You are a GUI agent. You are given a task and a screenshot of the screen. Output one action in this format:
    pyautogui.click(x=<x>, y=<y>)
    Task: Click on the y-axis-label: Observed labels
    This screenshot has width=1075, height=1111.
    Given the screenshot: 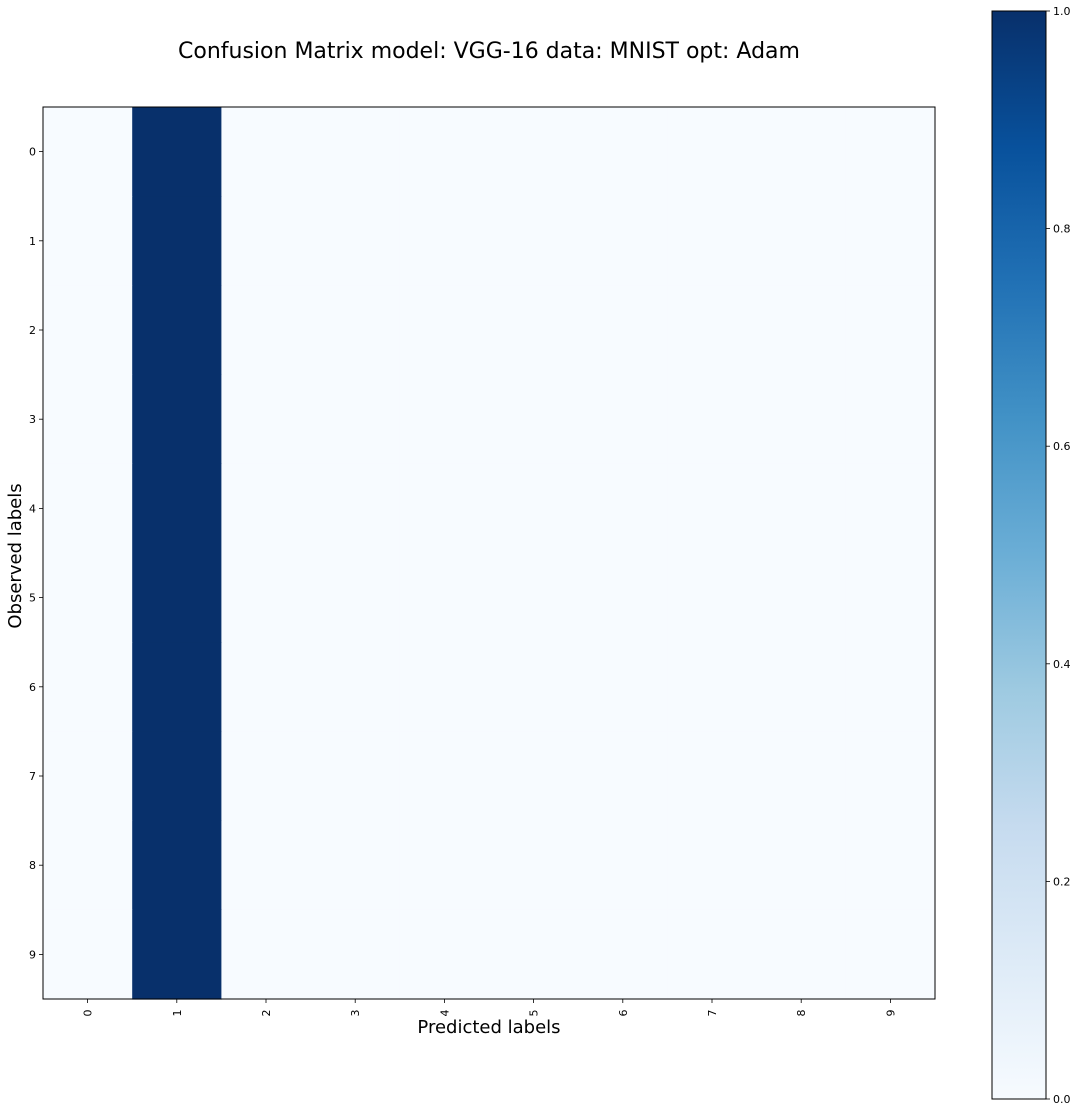 What is the action you would take?
    pyautogui.click(x=15, y=555)
    